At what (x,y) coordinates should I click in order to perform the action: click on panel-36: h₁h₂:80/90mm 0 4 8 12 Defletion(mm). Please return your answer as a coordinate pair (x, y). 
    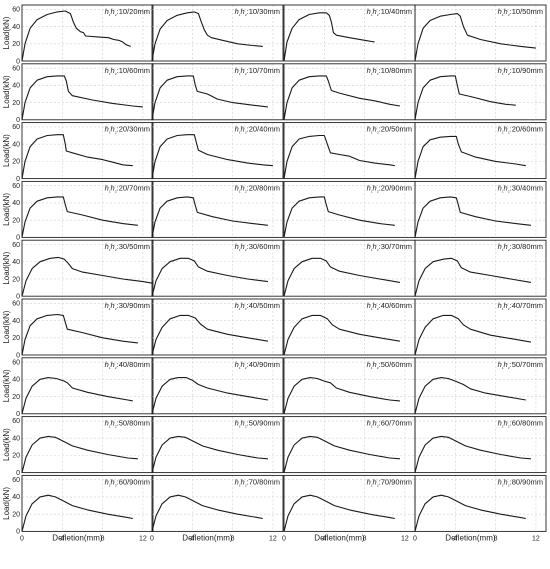
    Looking at the image, I should click on (480, 508).